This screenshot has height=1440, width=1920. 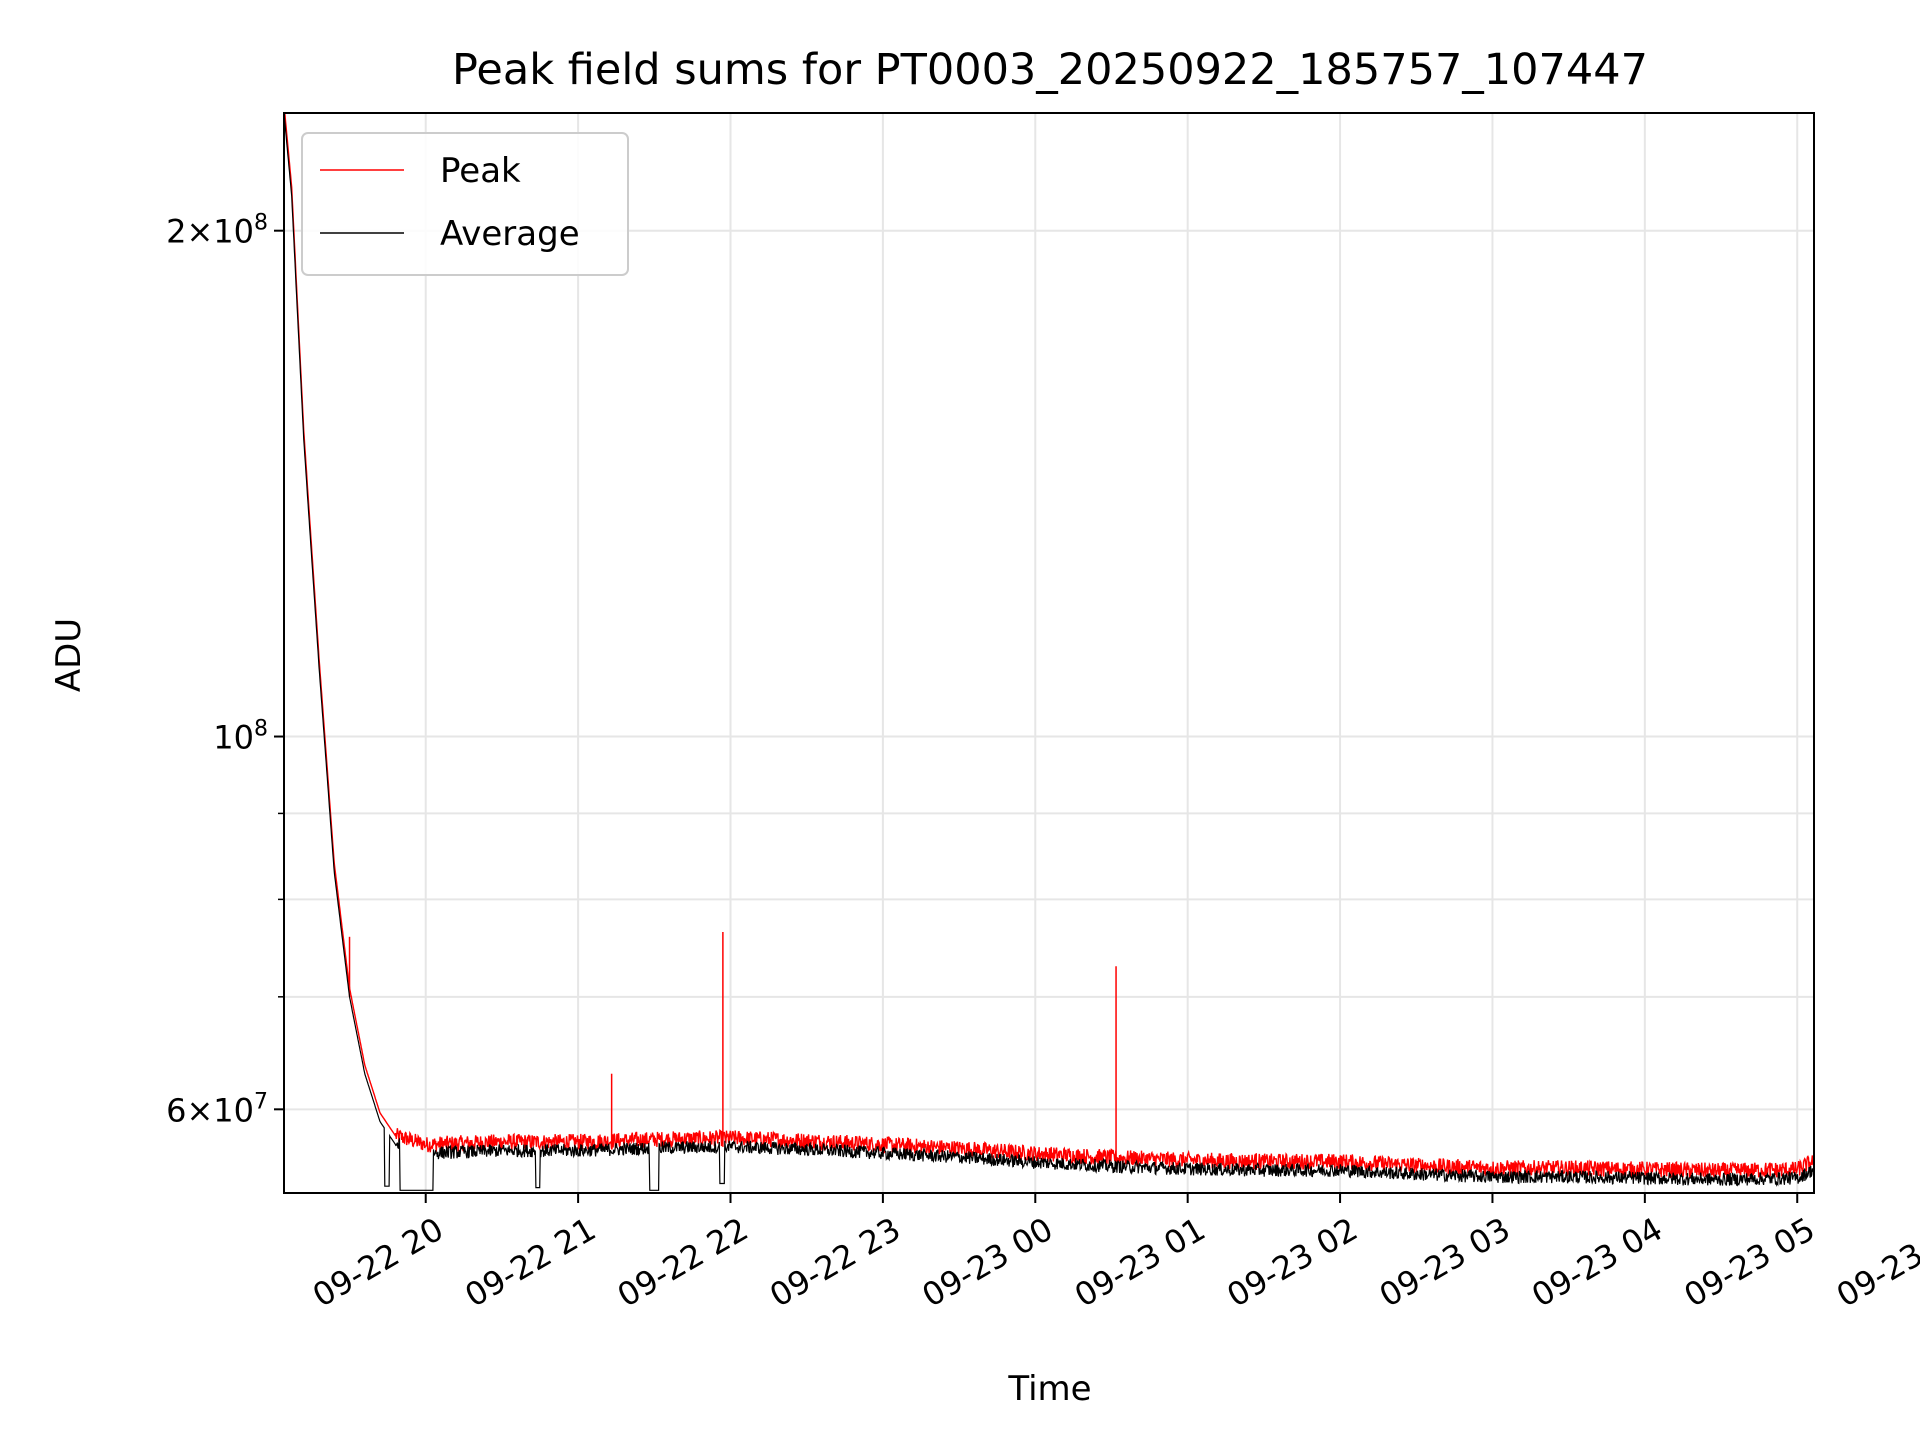 What do you see at coordinates (1292, 1262) in the screenshot?
I see `x-tick-label: 09-23 02` at bounding box center [1292, 1262].